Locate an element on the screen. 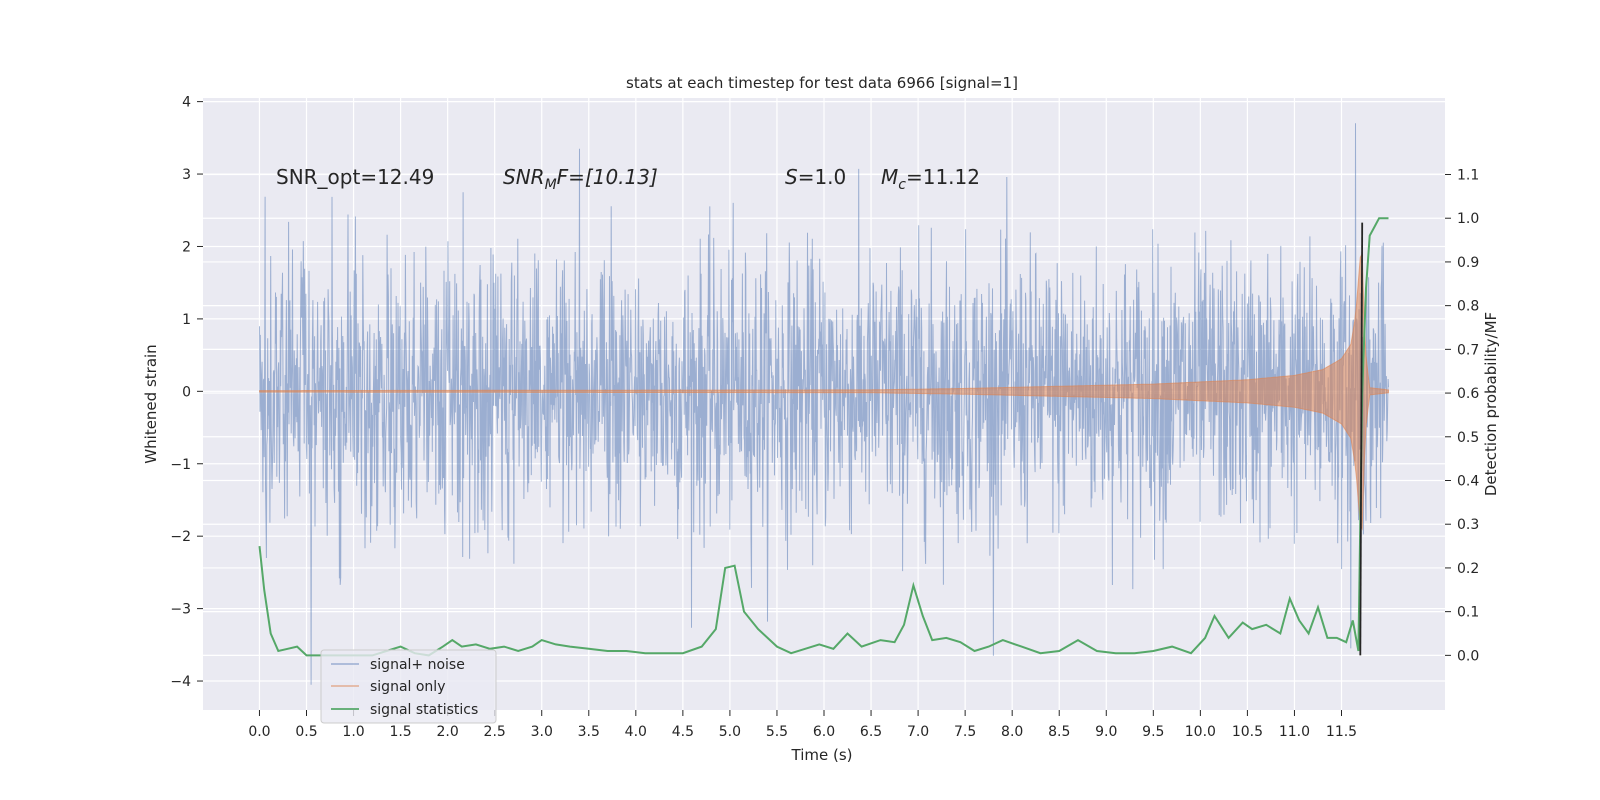 This screenshot has height=800, width=1600. annotation-s: S=1.0 is located at coordinates (815, 177).